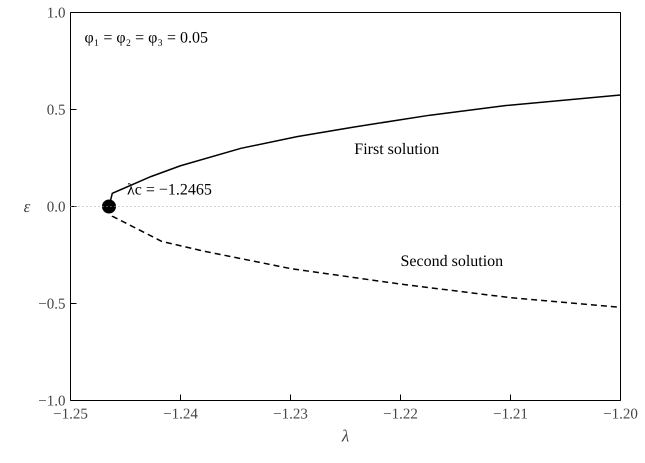 The width and height of the screenshot is (645, 463). Describe the element at coordinates (345, 436) in the screenshot. I see `x-axis-title: λ` at that location.